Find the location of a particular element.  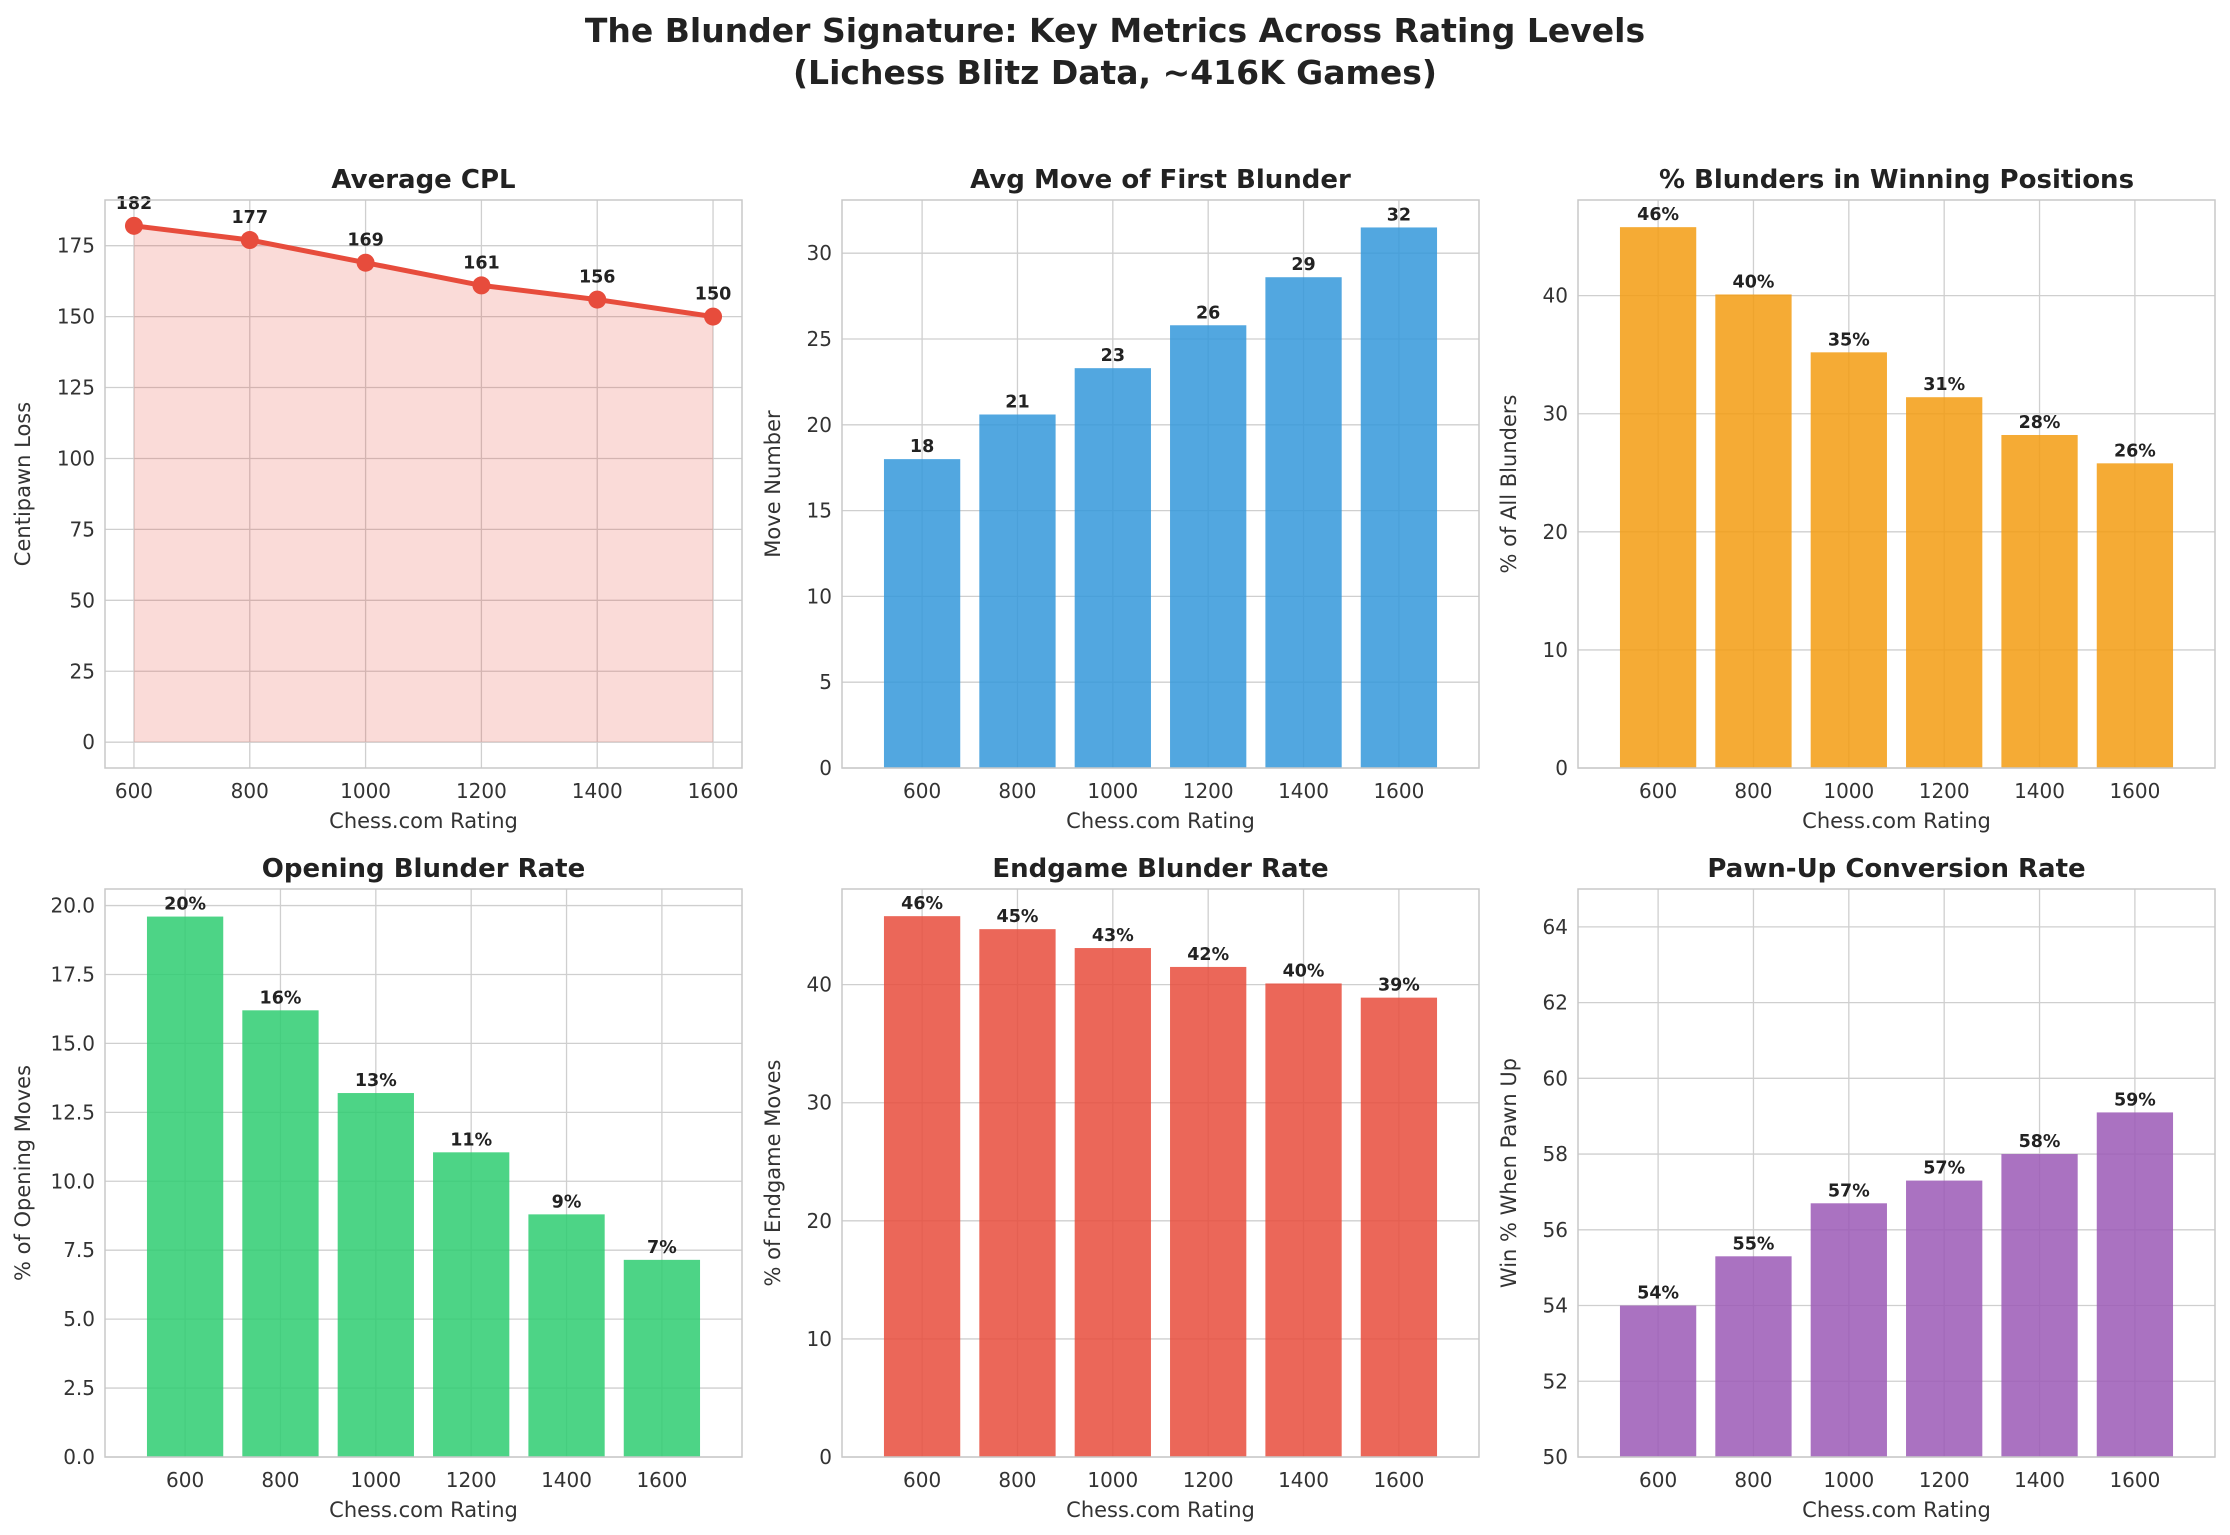

chart-title: % Blunders in Winning Positions is located at coordinates (1896, 180).